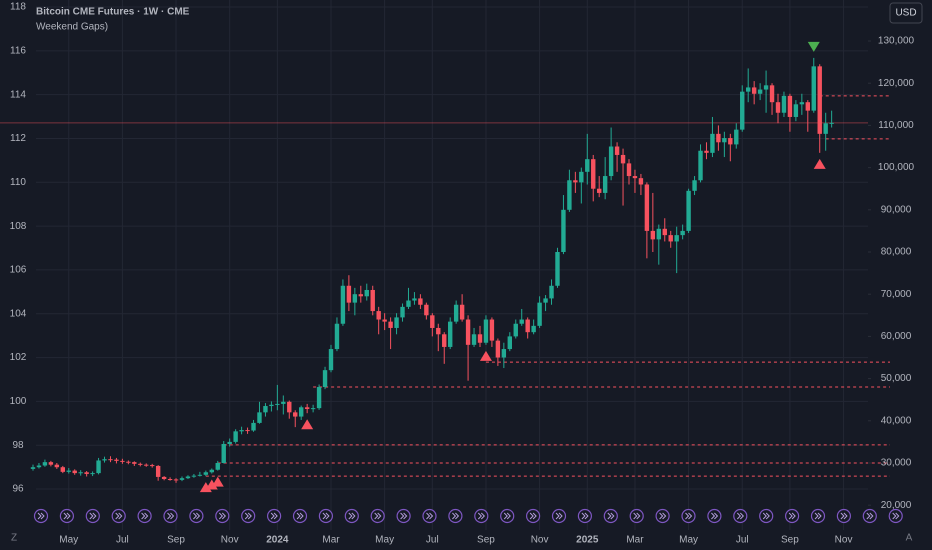  Describe the element at coordinates (18, 182) in the screenshot. I see `y2-tick-label: 110` at that location.